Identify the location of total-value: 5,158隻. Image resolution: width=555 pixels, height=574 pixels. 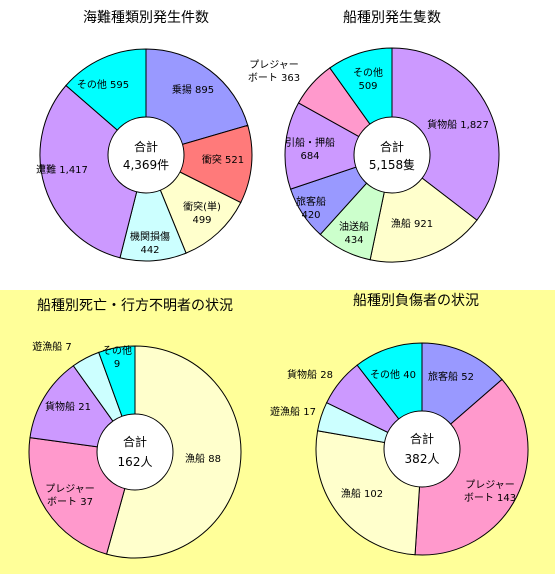
(392, 164).